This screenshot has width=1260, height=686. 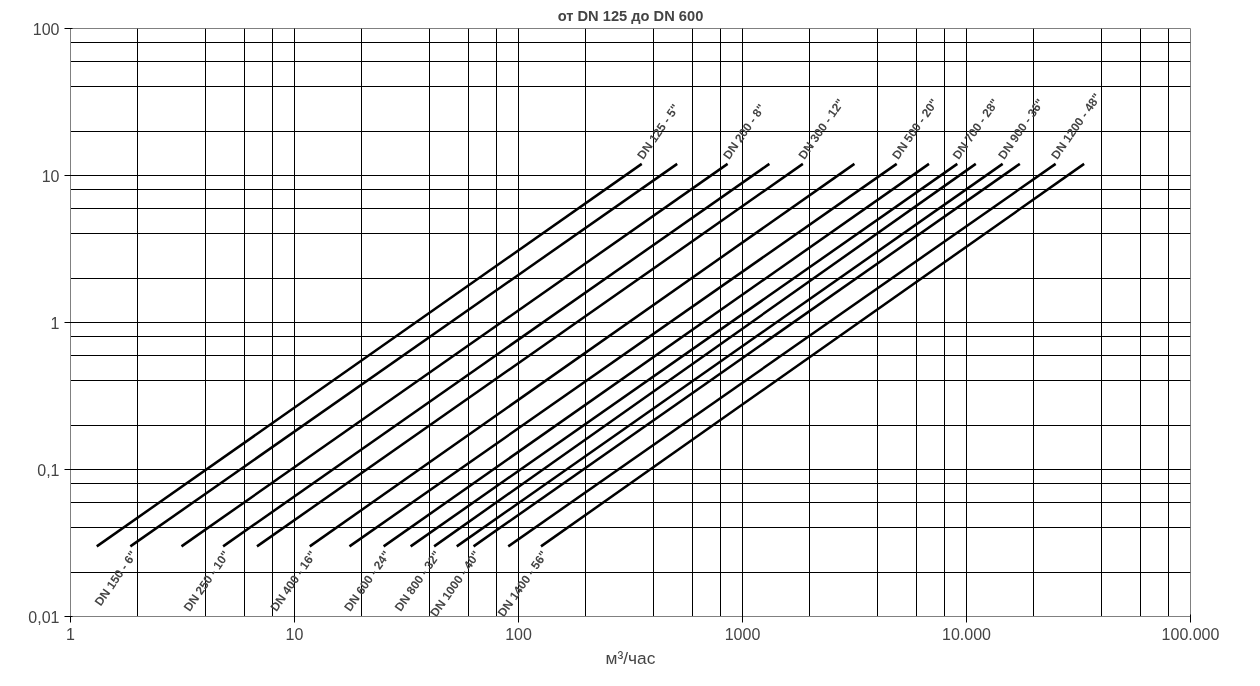 What do you see at coordinates (967, 634) in the screenshot?
I see `x-tick-label: 10.000` at bounding box center [967, 634].